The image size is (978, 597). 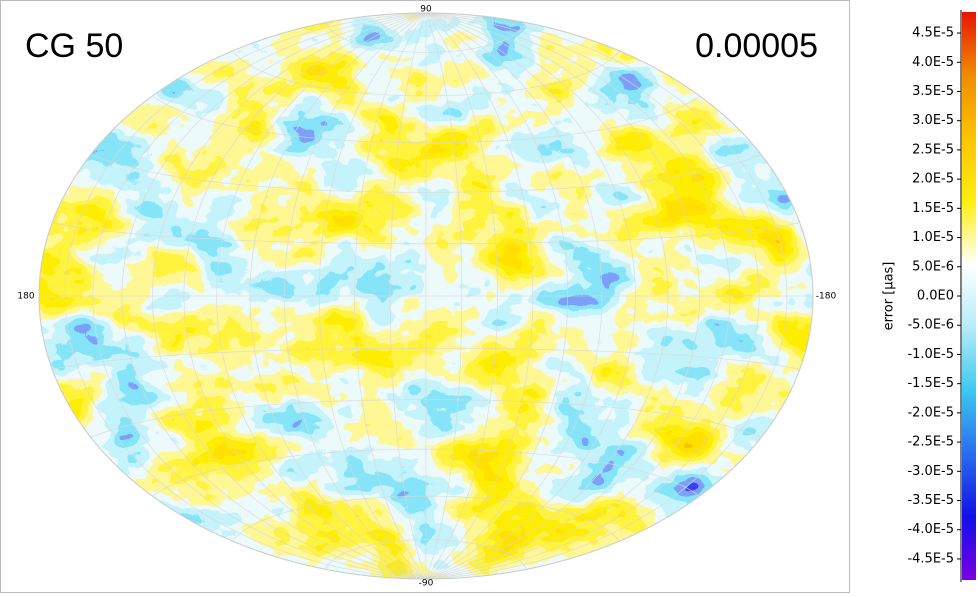 What do you see at coordinates (930, 412) in the screenshot?
I see `colorbar-tick-label: -2.0E-5` at bounding box center [930, 412].